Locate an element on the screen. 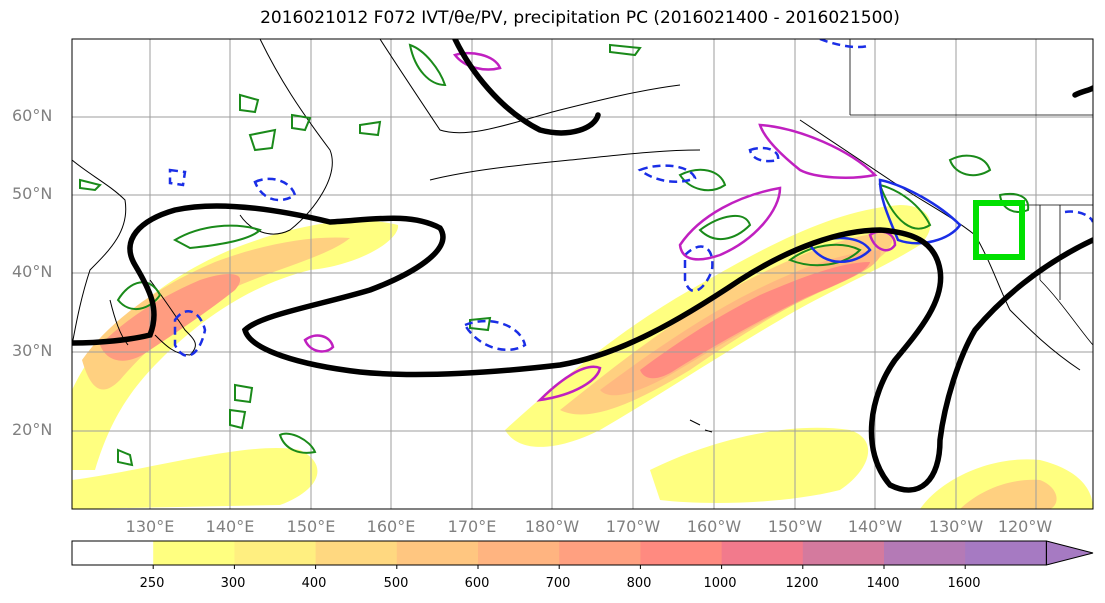 Image resolution: width=1105 pixels, height=603 pixels. colorbar-tick-label: 500 is located at coordinates (396, 583).